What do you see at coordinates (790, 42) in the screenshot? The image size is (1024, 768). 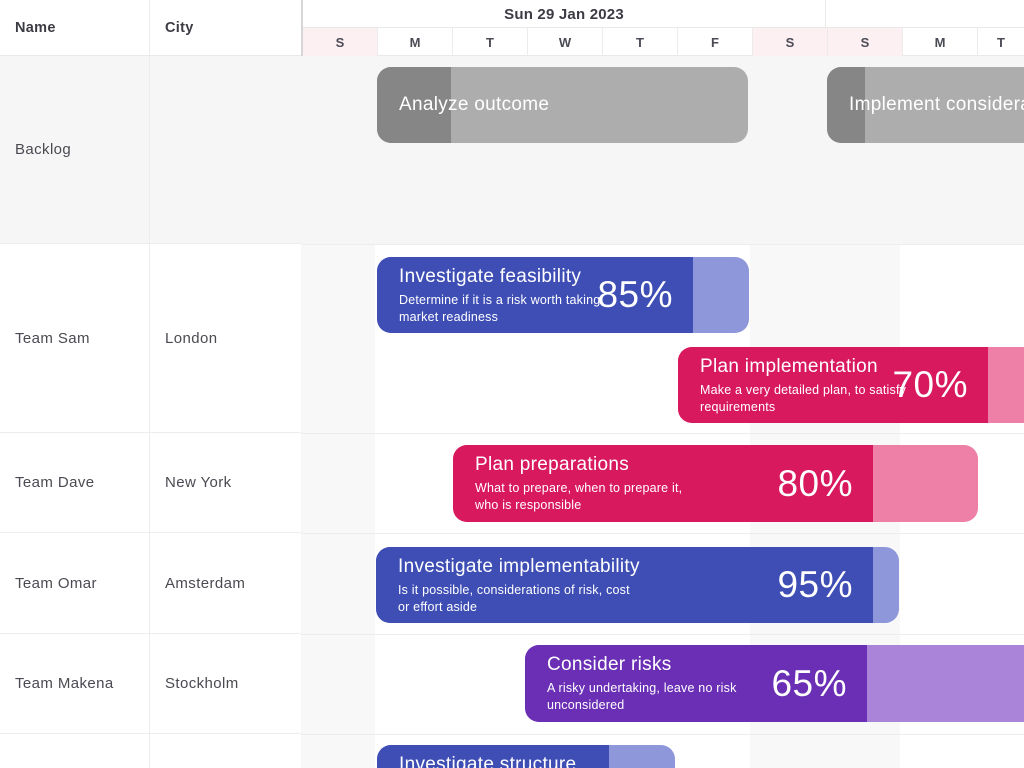 I see `day-header-sat: S` at bounding box center [790, 42].